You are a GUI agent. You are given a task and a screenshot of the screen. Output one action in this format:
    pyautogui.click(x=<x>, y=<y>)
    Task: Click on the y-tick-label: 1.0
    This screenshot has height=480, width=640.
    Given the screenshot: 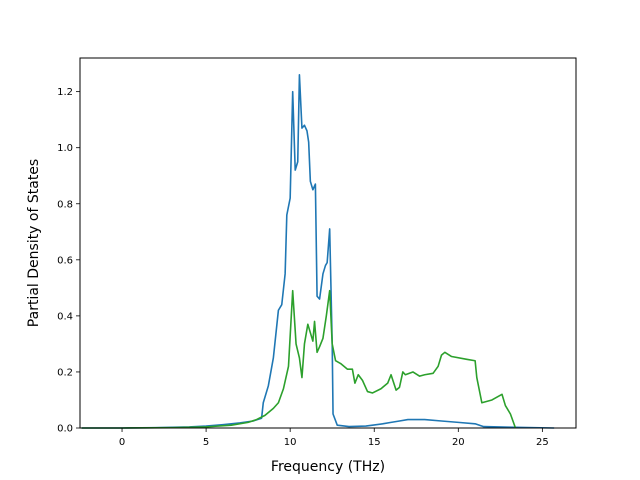 What is the action you would take?
    pyautogui.click(x=65, y=148)
    